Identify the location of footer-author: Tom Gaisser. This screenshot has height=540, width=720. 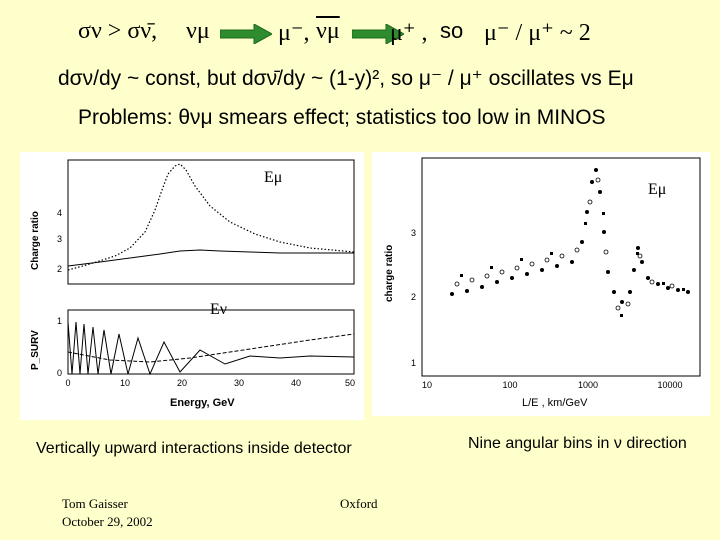
(95, 503).